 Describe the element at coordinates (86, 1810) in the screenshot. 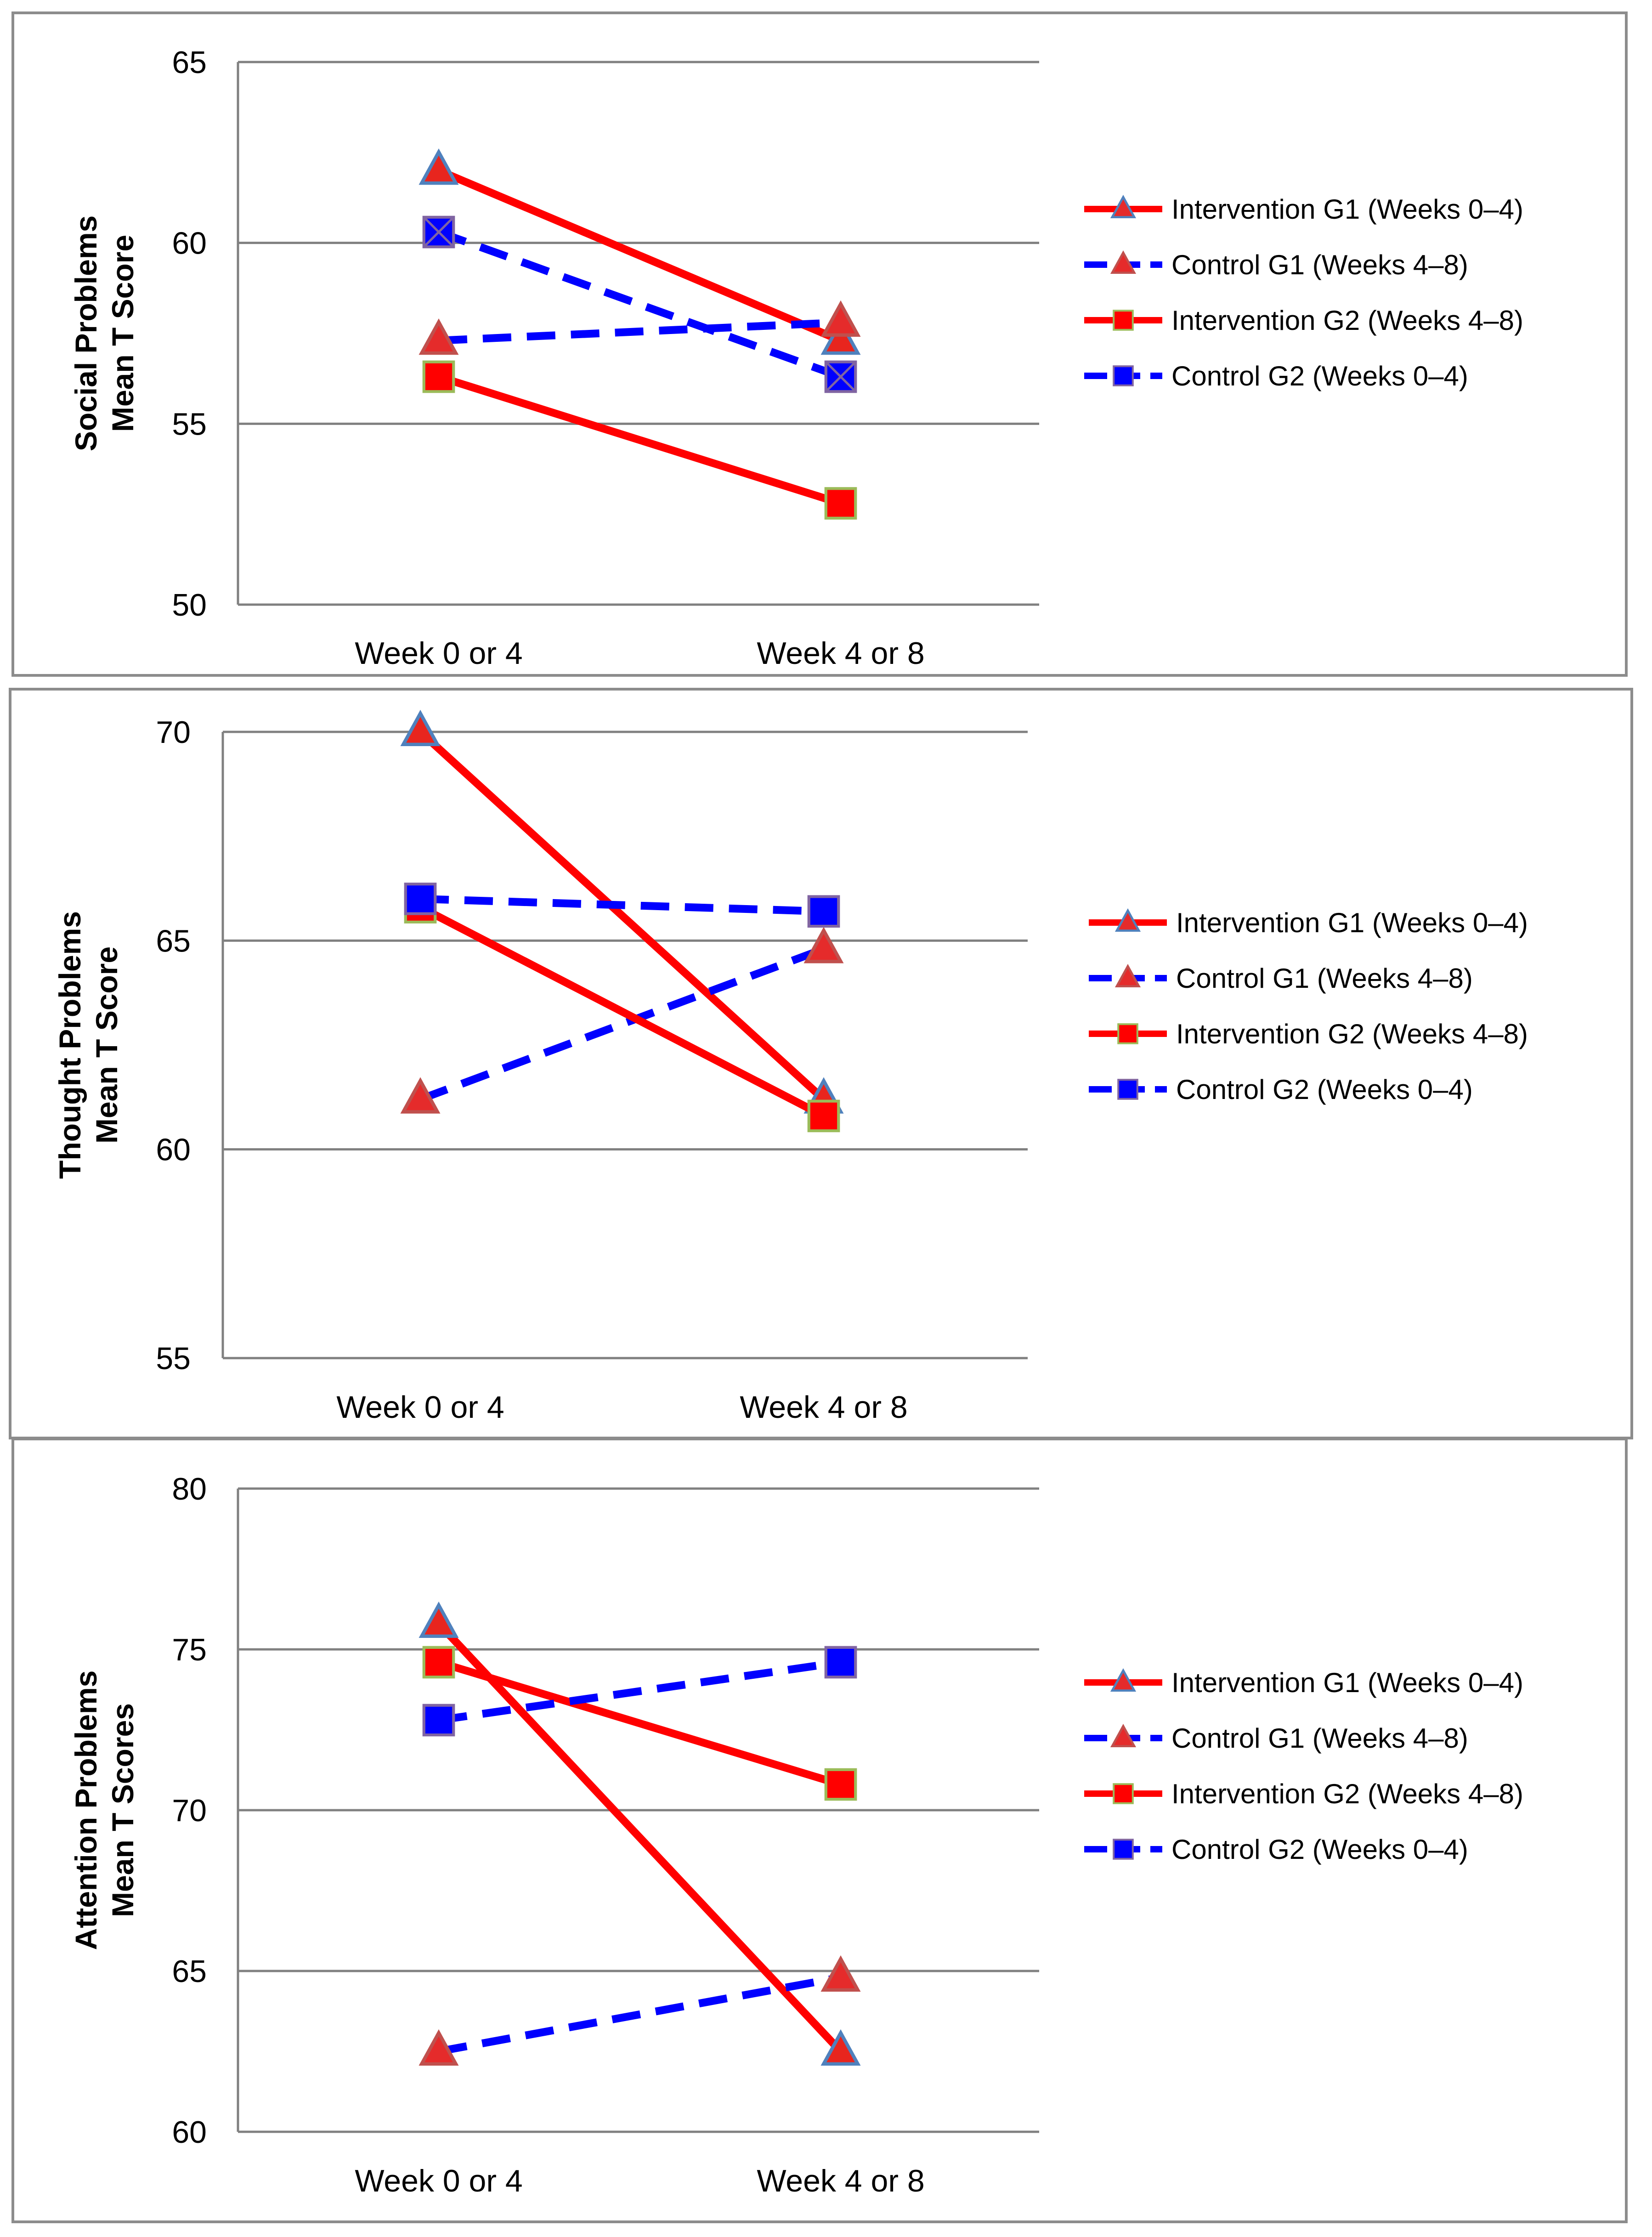

I see `y-axis-label-line1: Attention Problems` at that location.